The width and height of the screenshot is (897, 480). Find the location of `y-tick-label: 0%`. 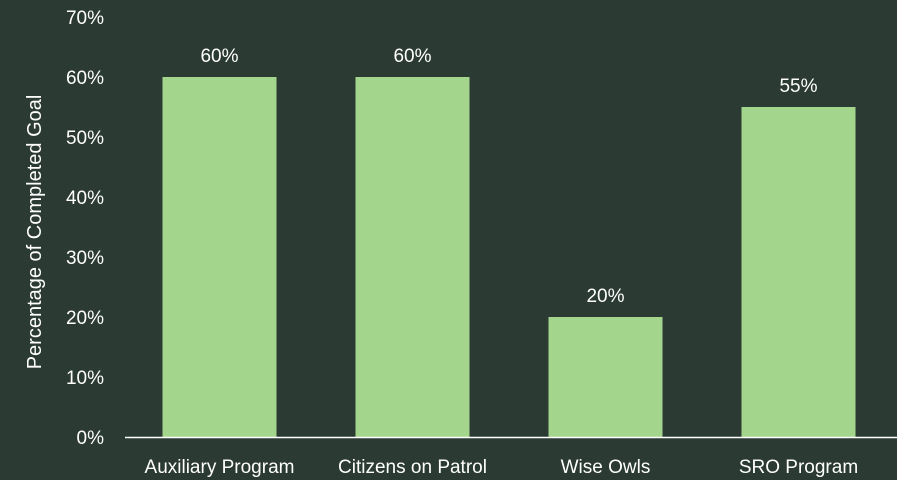

y-tick-label: 0% is located at coordinates (91, 438).